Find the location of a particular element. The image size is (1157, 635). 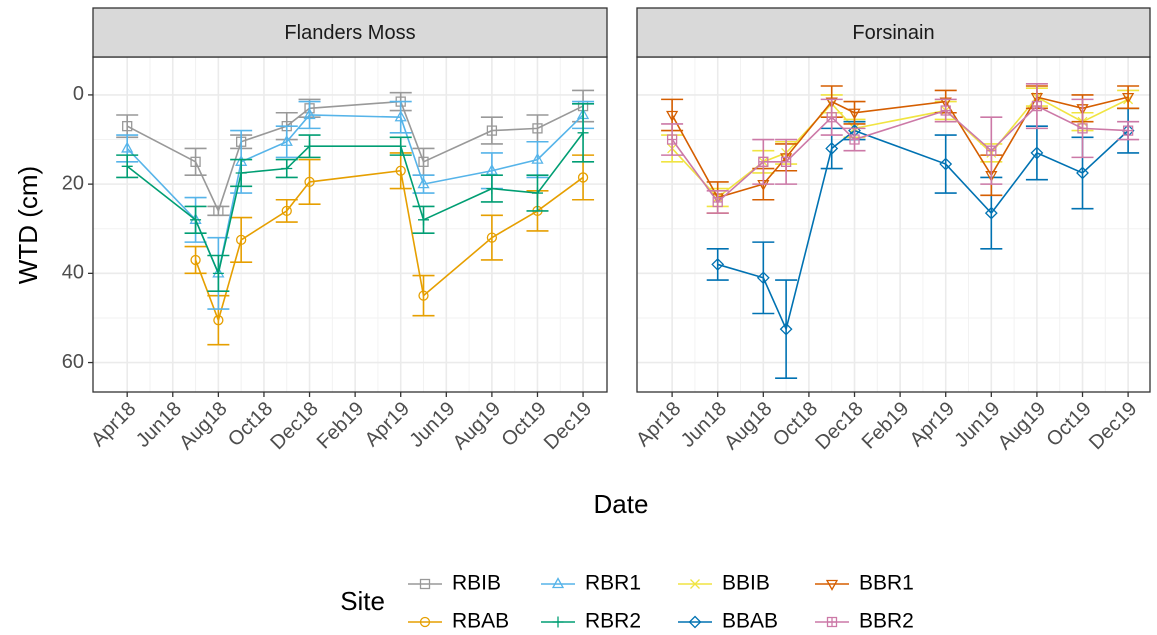

x-axis-title: Date is located at coordinates (621, 504).